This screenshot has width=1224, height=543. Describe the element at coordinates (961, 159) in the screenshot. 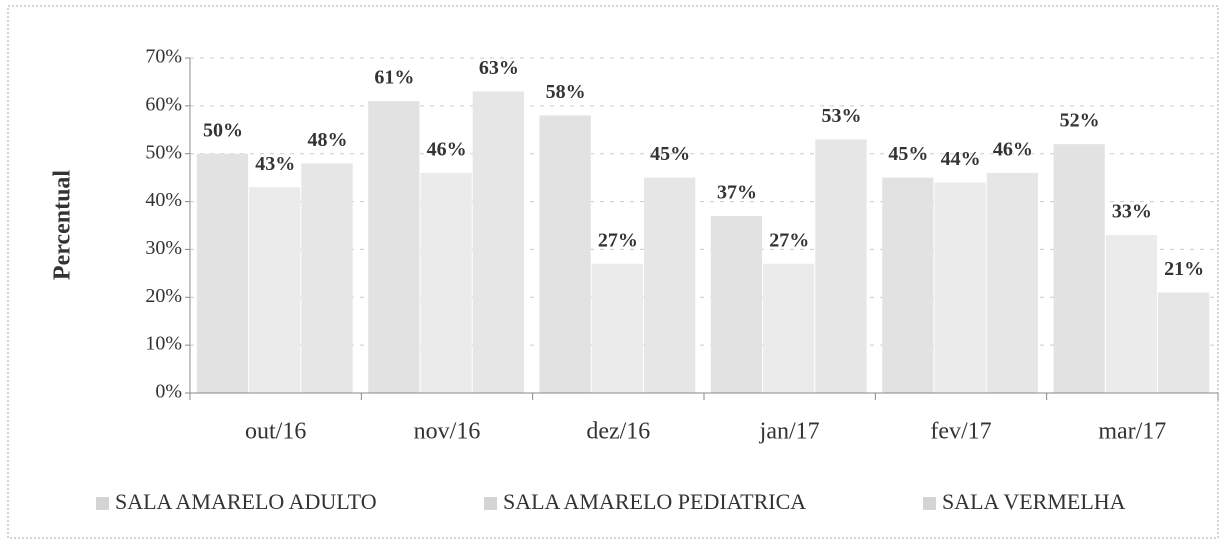

I see `data-label: 44%` at that location.